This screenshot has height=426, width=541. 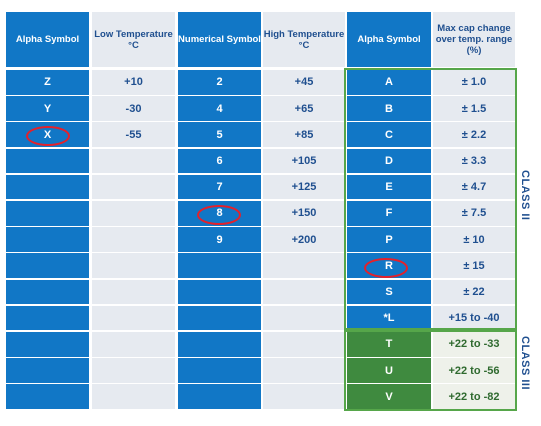 I want to click on table-cell: +10, so click(x=133, y=82).